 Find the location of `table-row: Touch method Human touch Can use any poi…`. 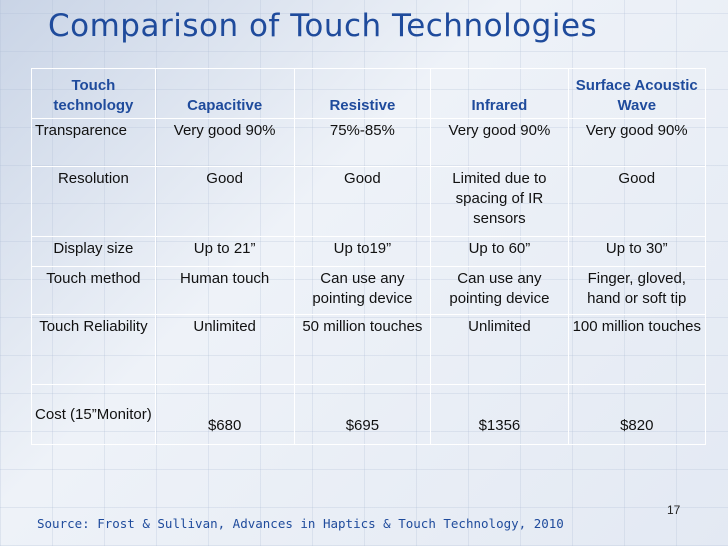

table-row: Touch method Human touch Can use any poi… is located at coordinates (369, 290).